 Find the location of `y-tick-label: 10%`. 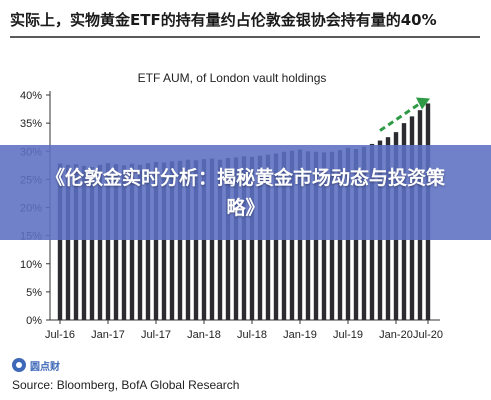

y-tick-label: 10% is located at coordinates (31, 265).